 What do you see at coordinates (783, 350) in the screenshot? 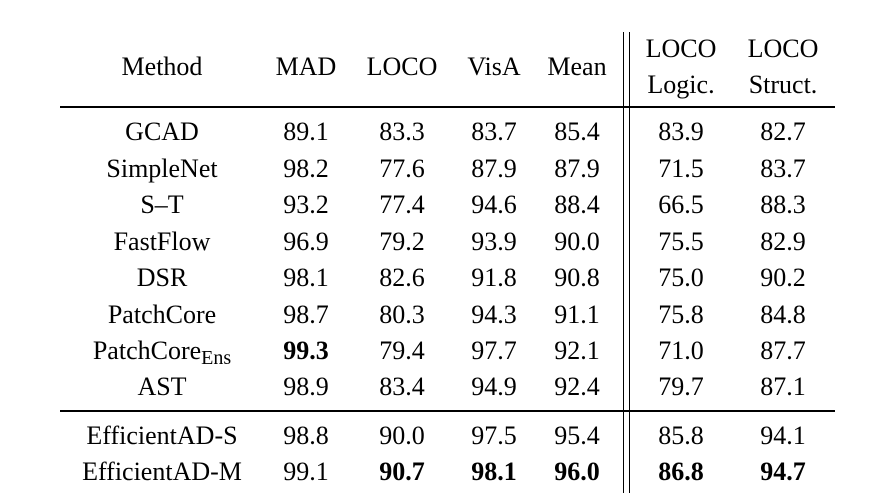
I see `row-struct: 87.7` at bounding box center [783, 350].